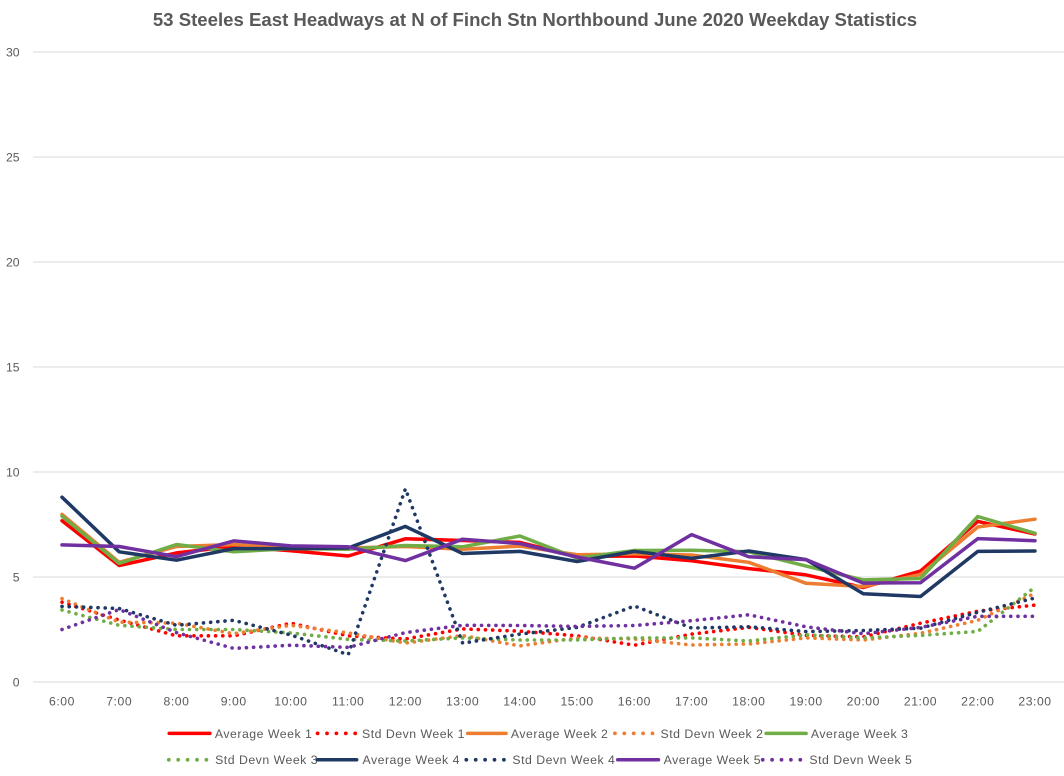  I want to click on svg-text: 7:00, so click(119, 702).